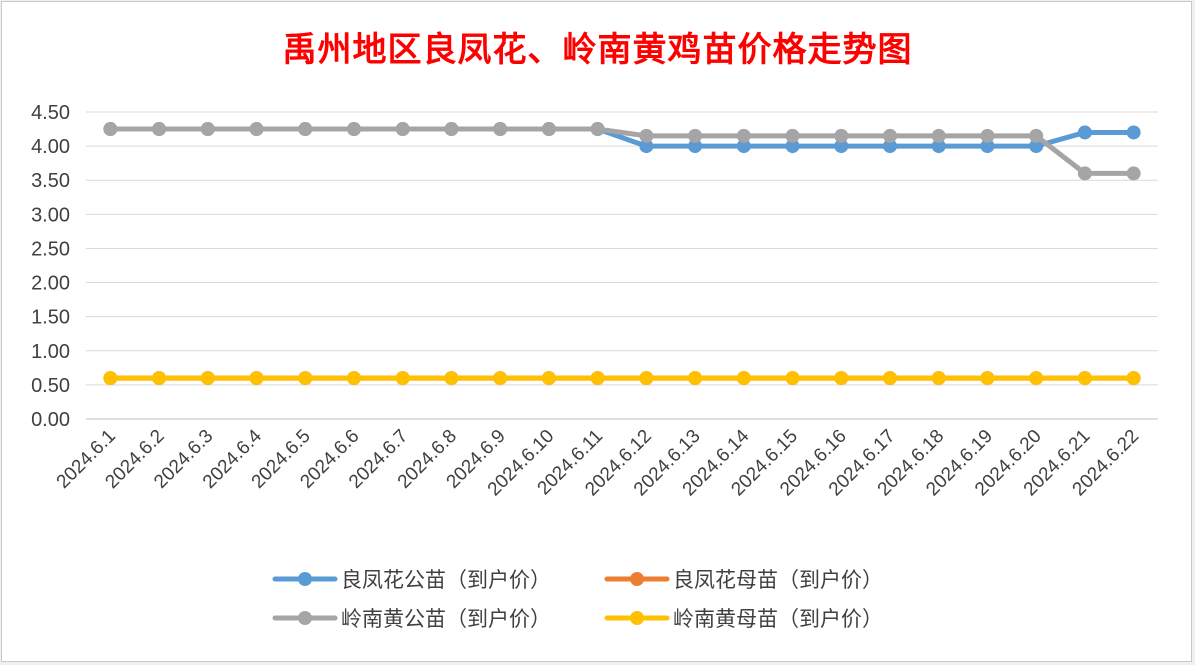 The height and width of the screenshot is (665, 1195). What do you see at coordinates (50, 113) in the screenshot?
I see `y-tick-label: 4.50` at bounding box center [50, 113].